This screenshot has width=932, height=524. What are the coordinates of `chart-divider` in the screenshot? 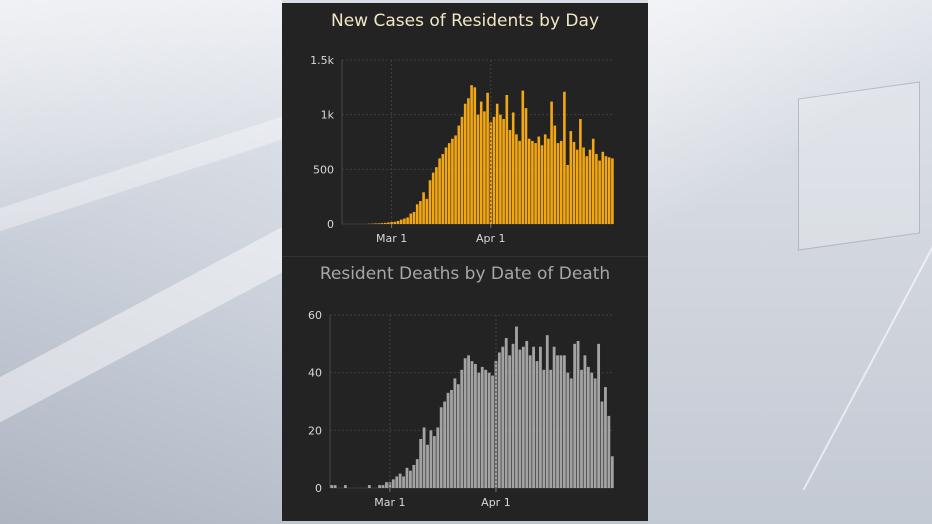 It's located at (465, 256).